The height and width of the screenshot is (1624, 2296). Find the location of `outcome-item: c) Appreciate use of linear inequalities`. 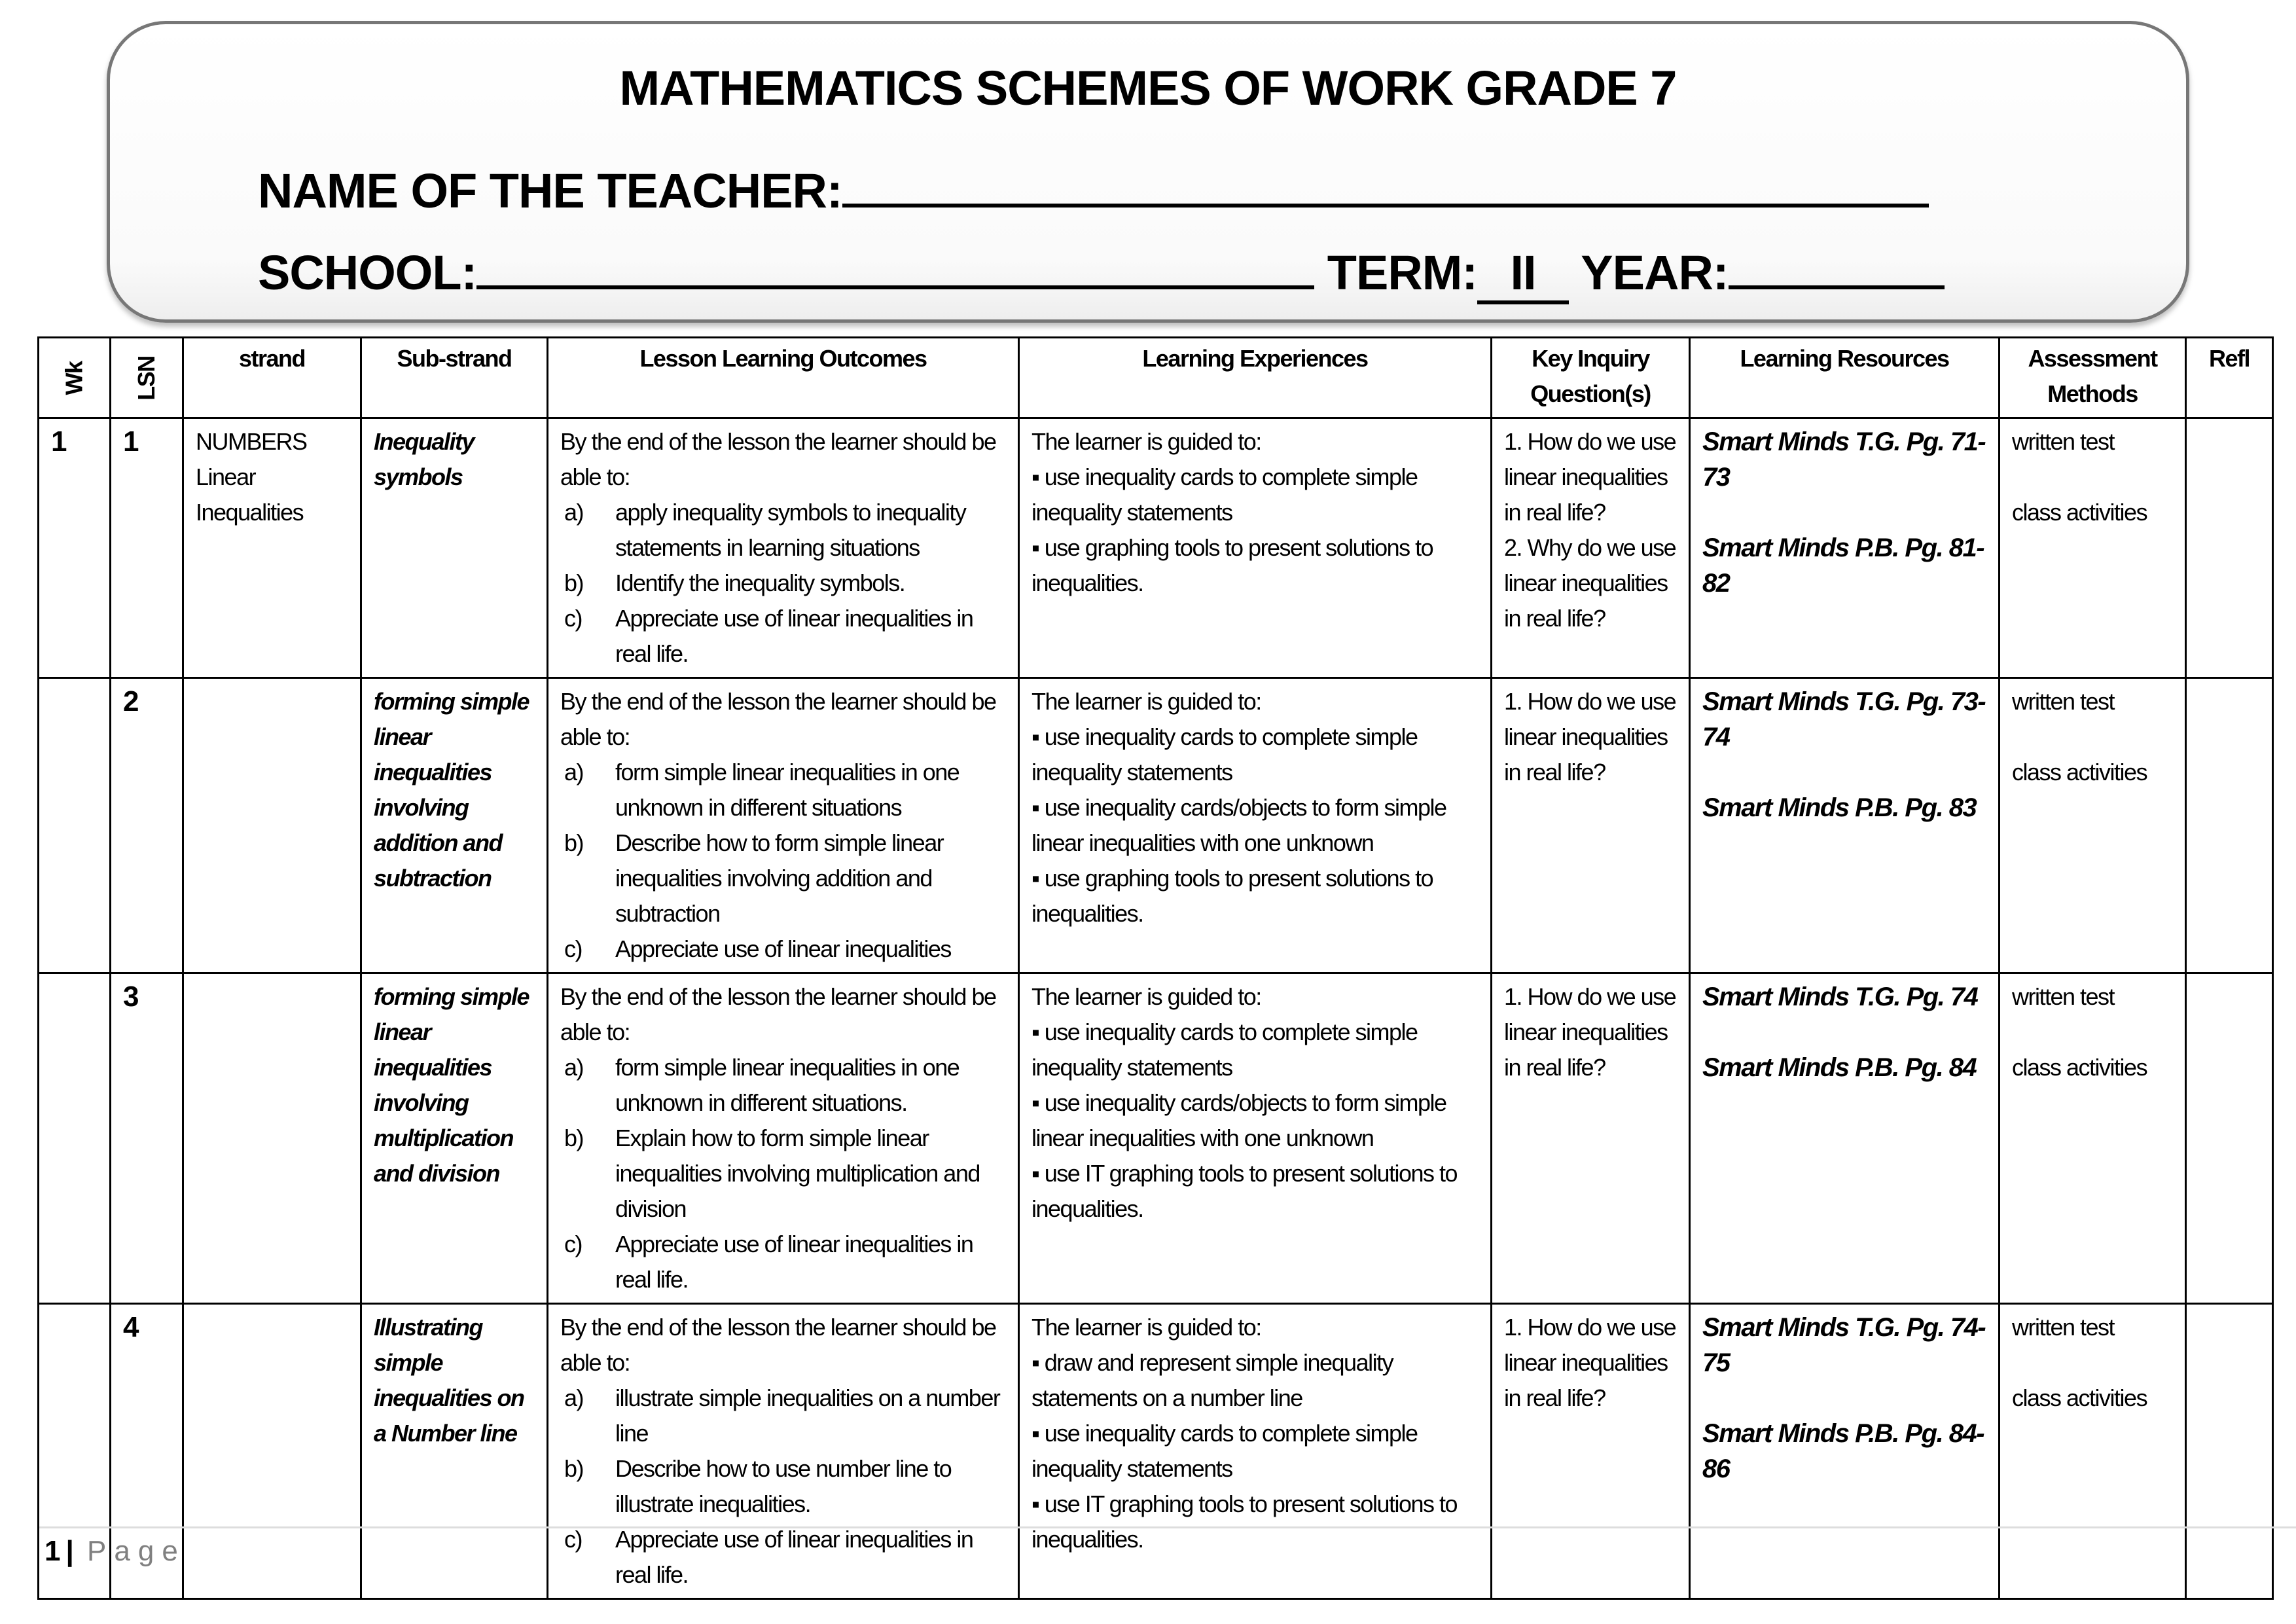

outcome-item: c) Appreciate use of linear inequalities is located at coordinates (783, 949).